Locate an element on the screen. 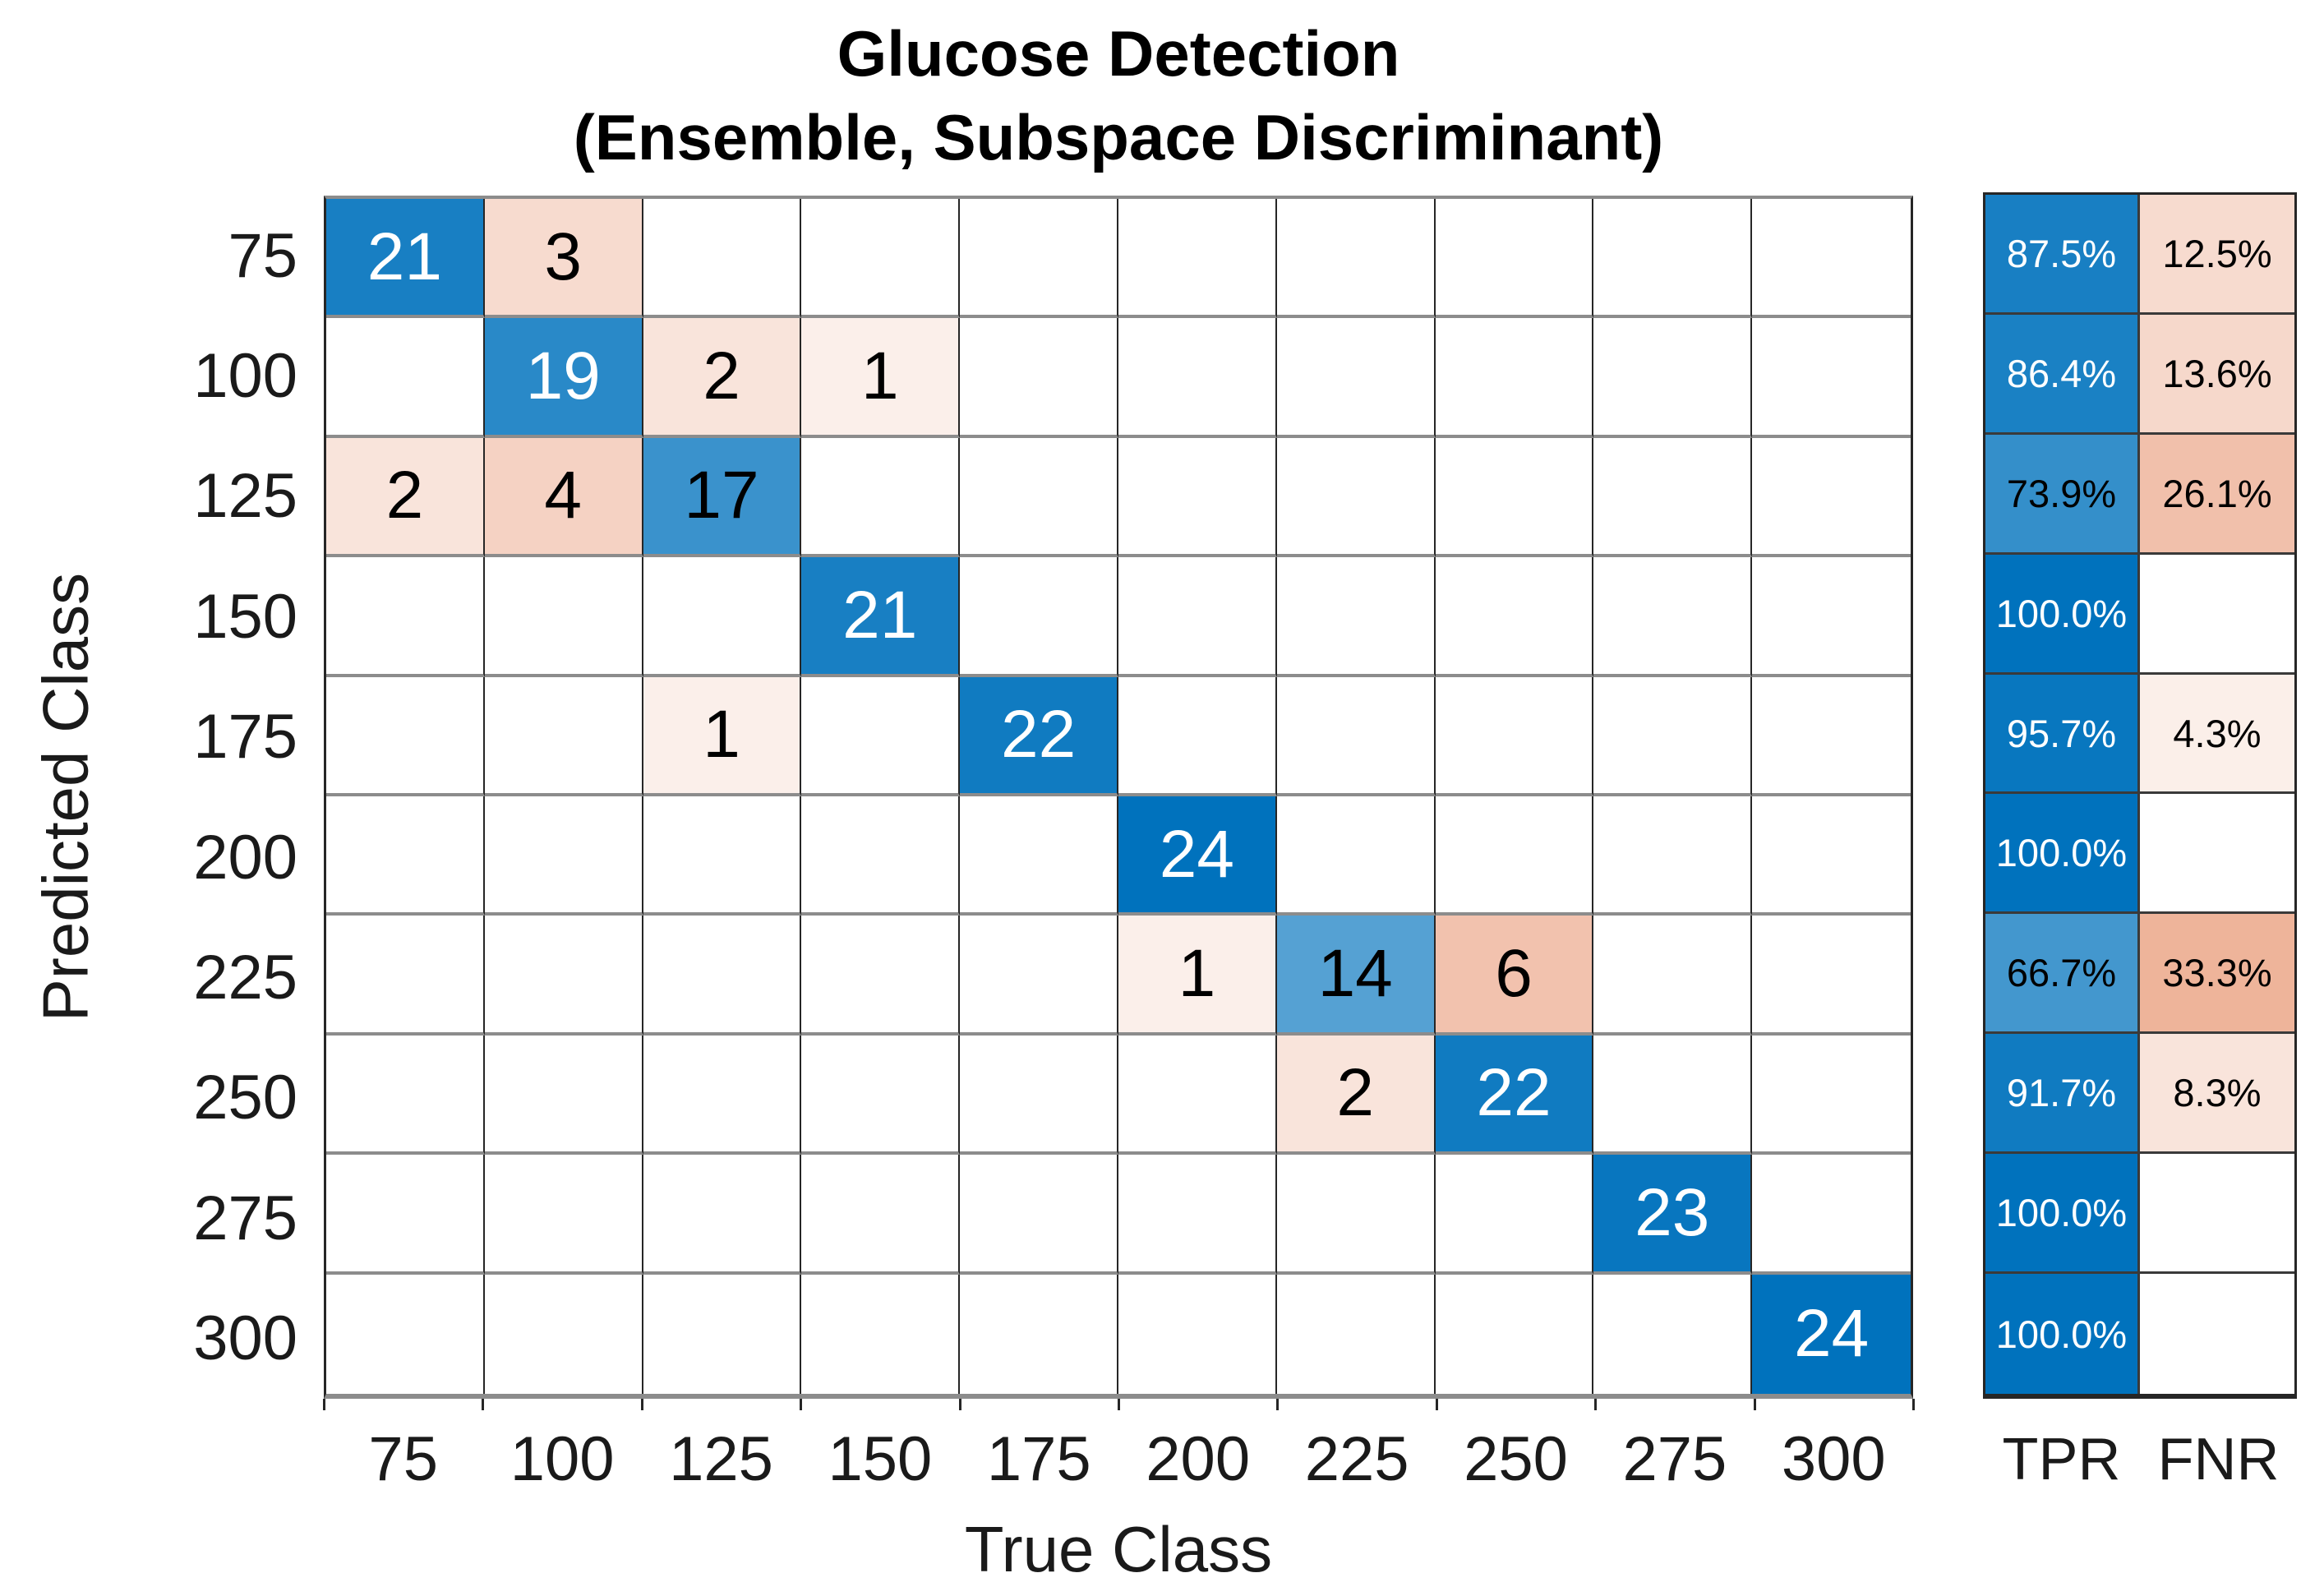 The height and width of the screenshot is (1596, 2324). fnr-cell-125: 26.1% is located at coordinates (2217, 494).